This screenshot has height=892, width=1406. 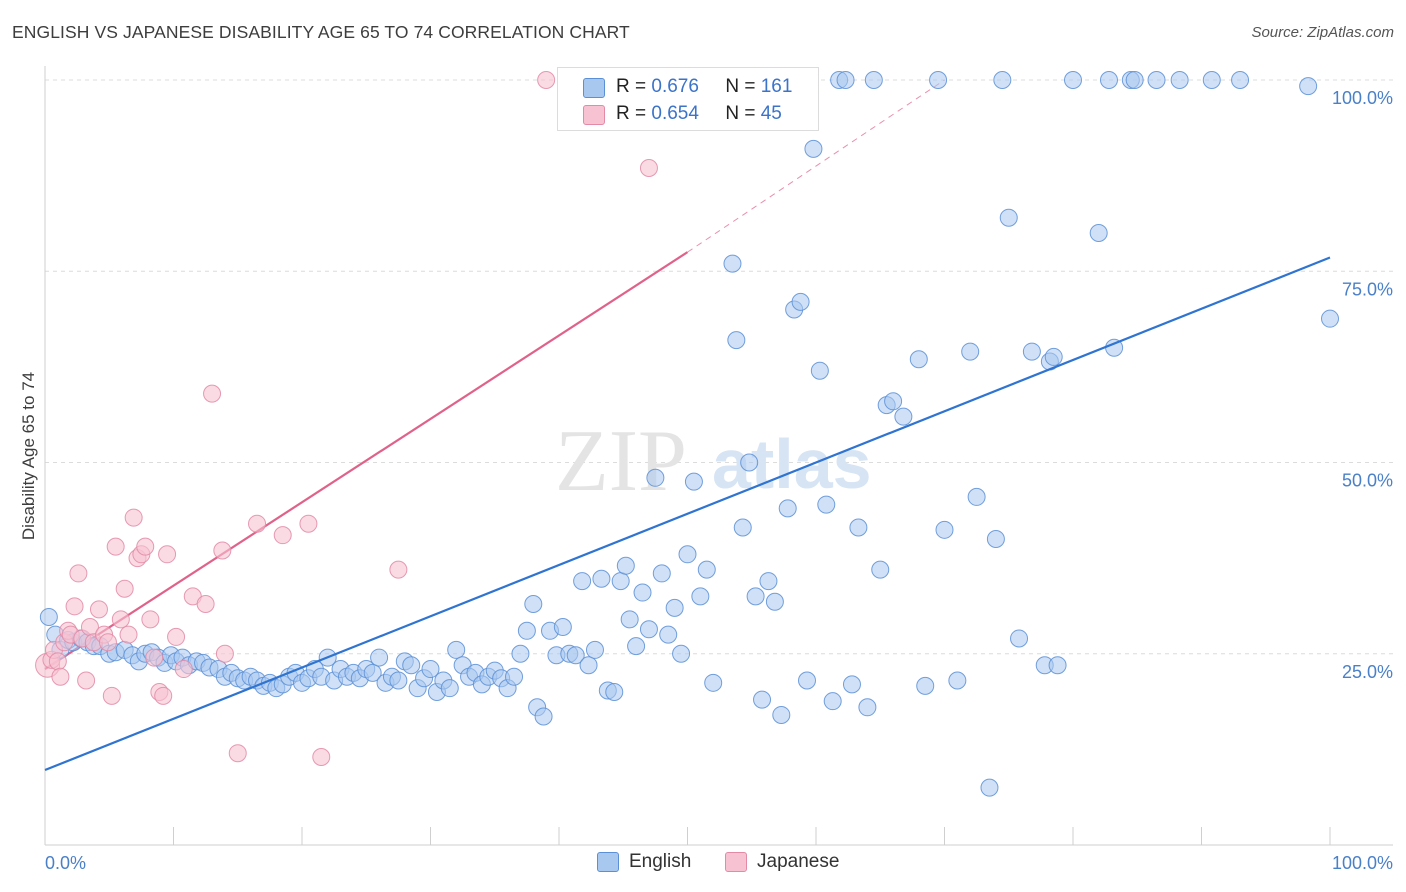 I want to click on y-tick-label: 25.0%, so click(x=1367, y=672).